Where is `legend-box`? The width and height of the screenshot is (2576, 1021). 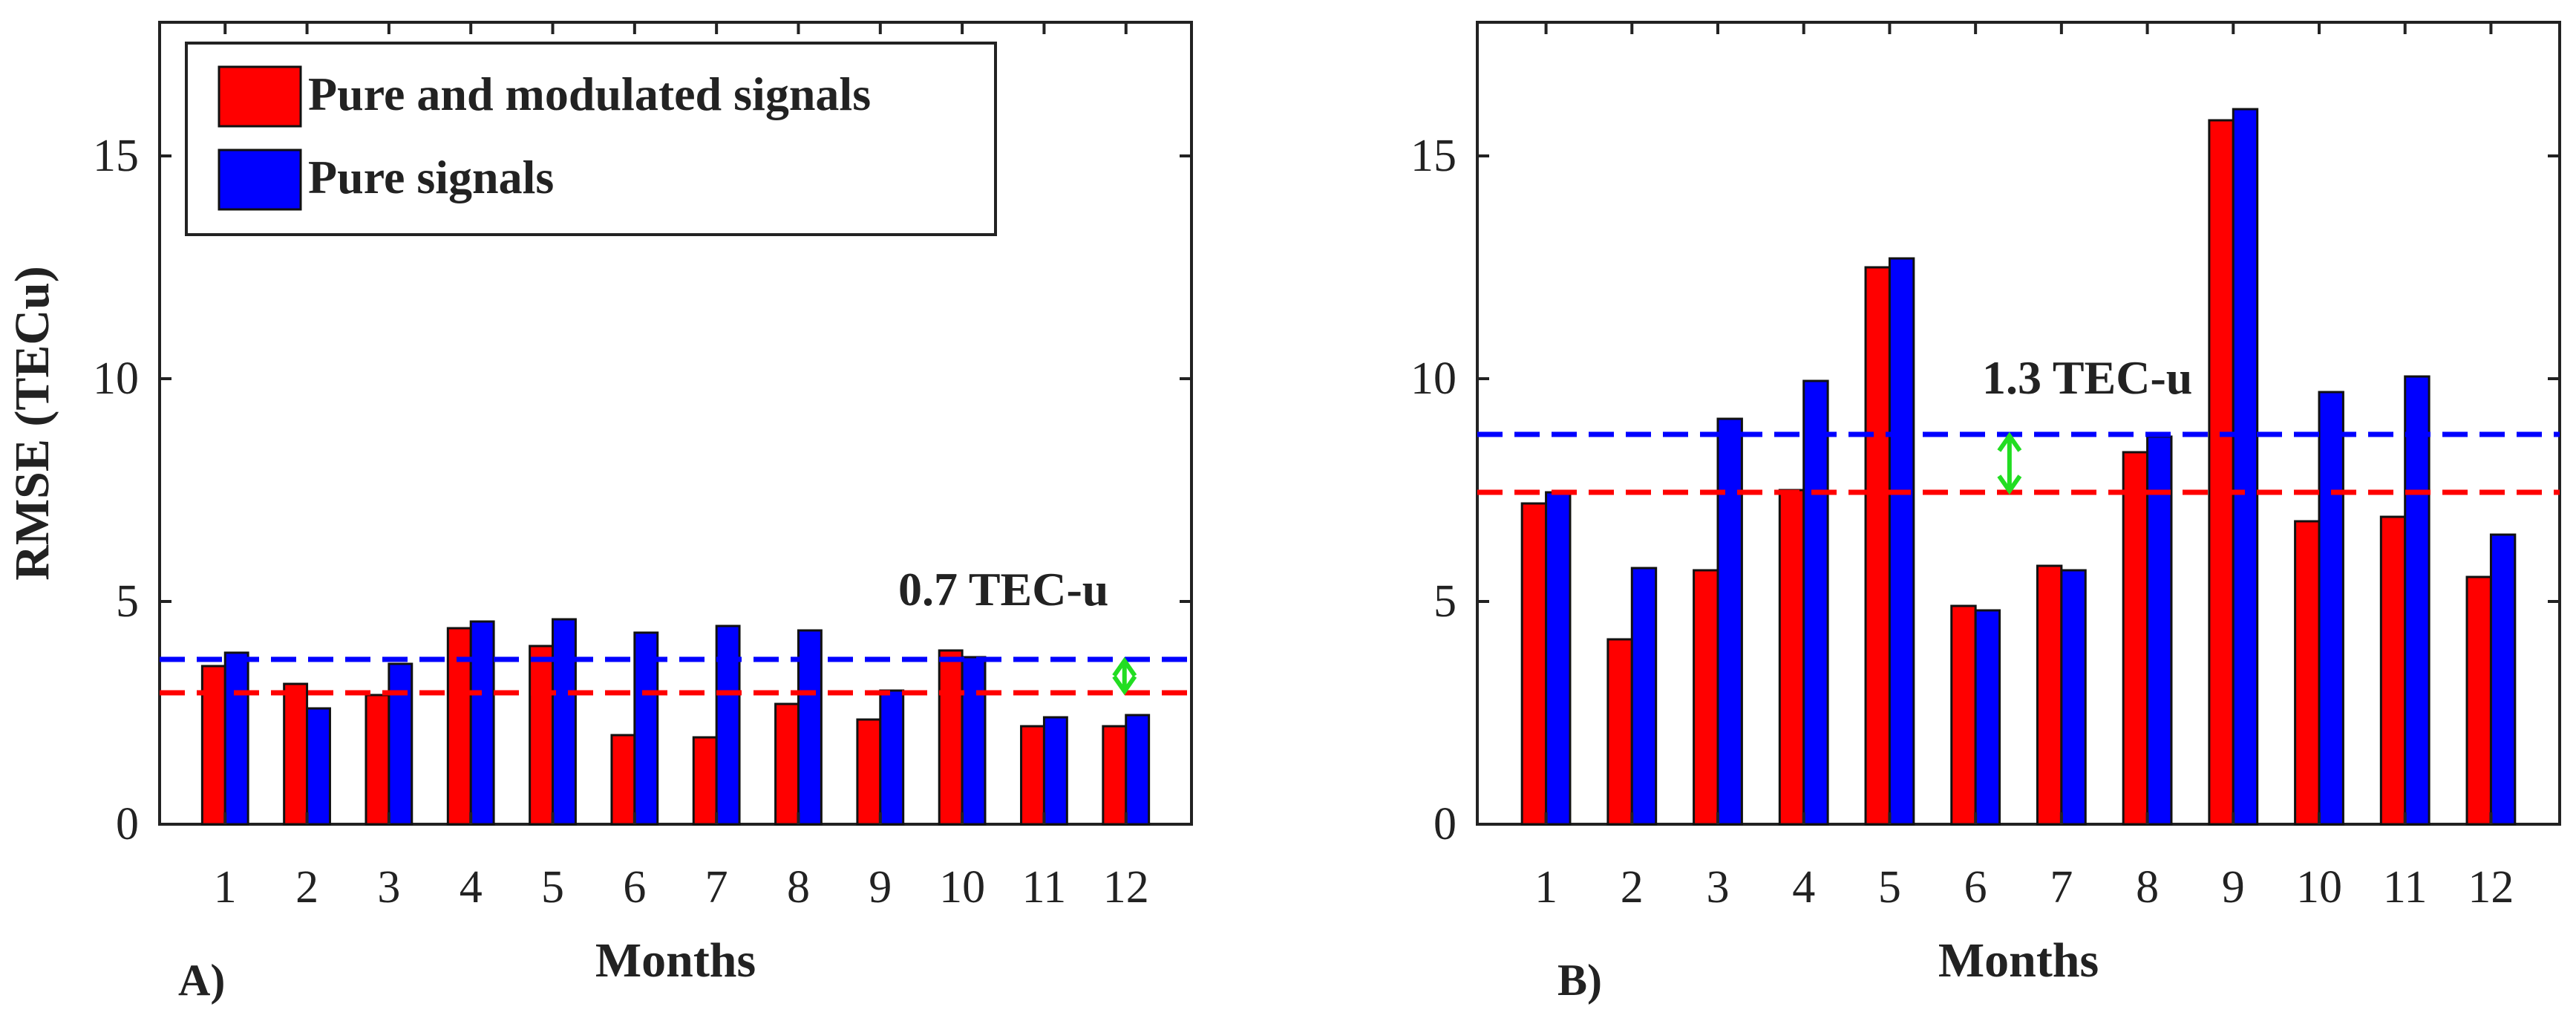 legend-box is located at coordinates (591, 139).